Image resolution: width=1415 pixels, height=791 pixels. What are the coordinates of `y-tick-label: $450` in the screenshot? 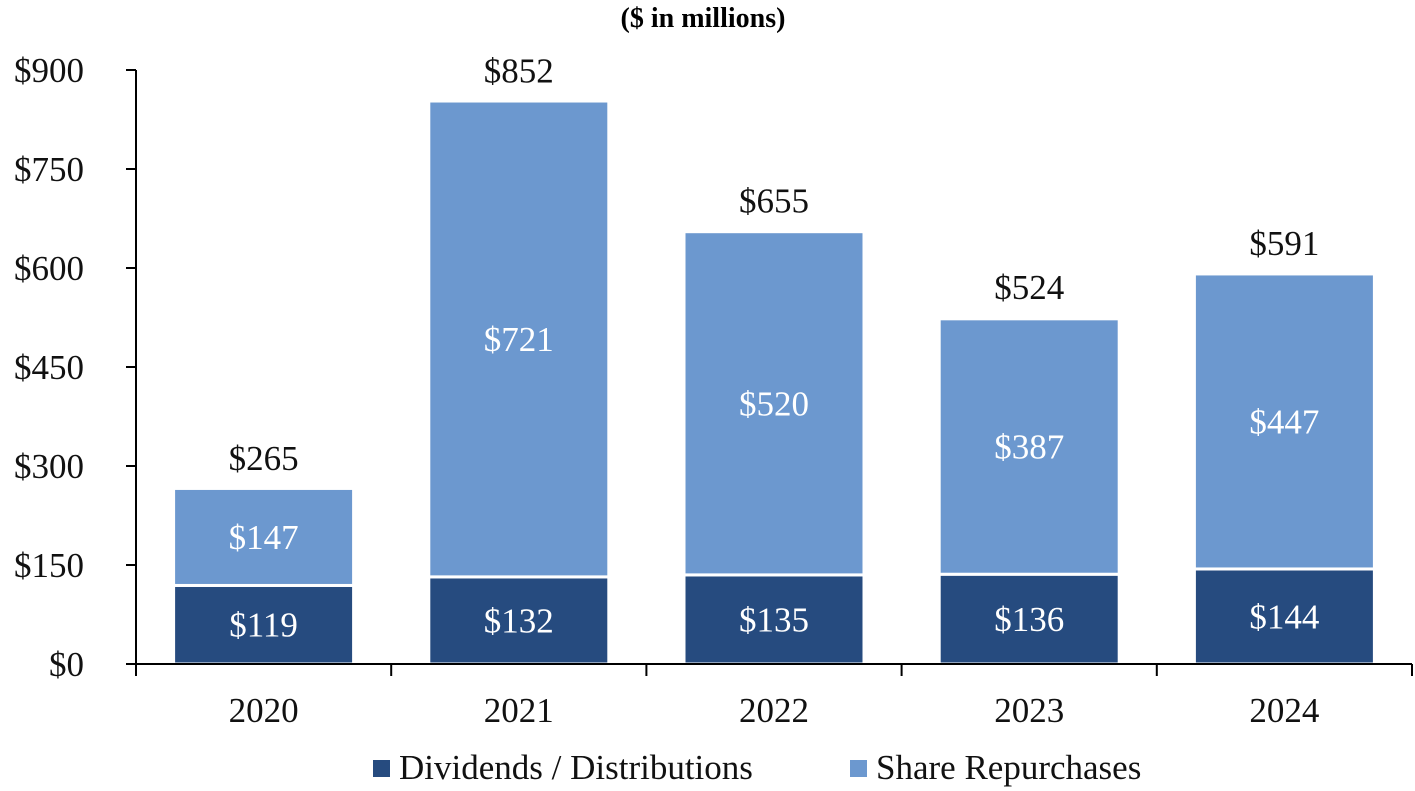 It's located at (49, 367).